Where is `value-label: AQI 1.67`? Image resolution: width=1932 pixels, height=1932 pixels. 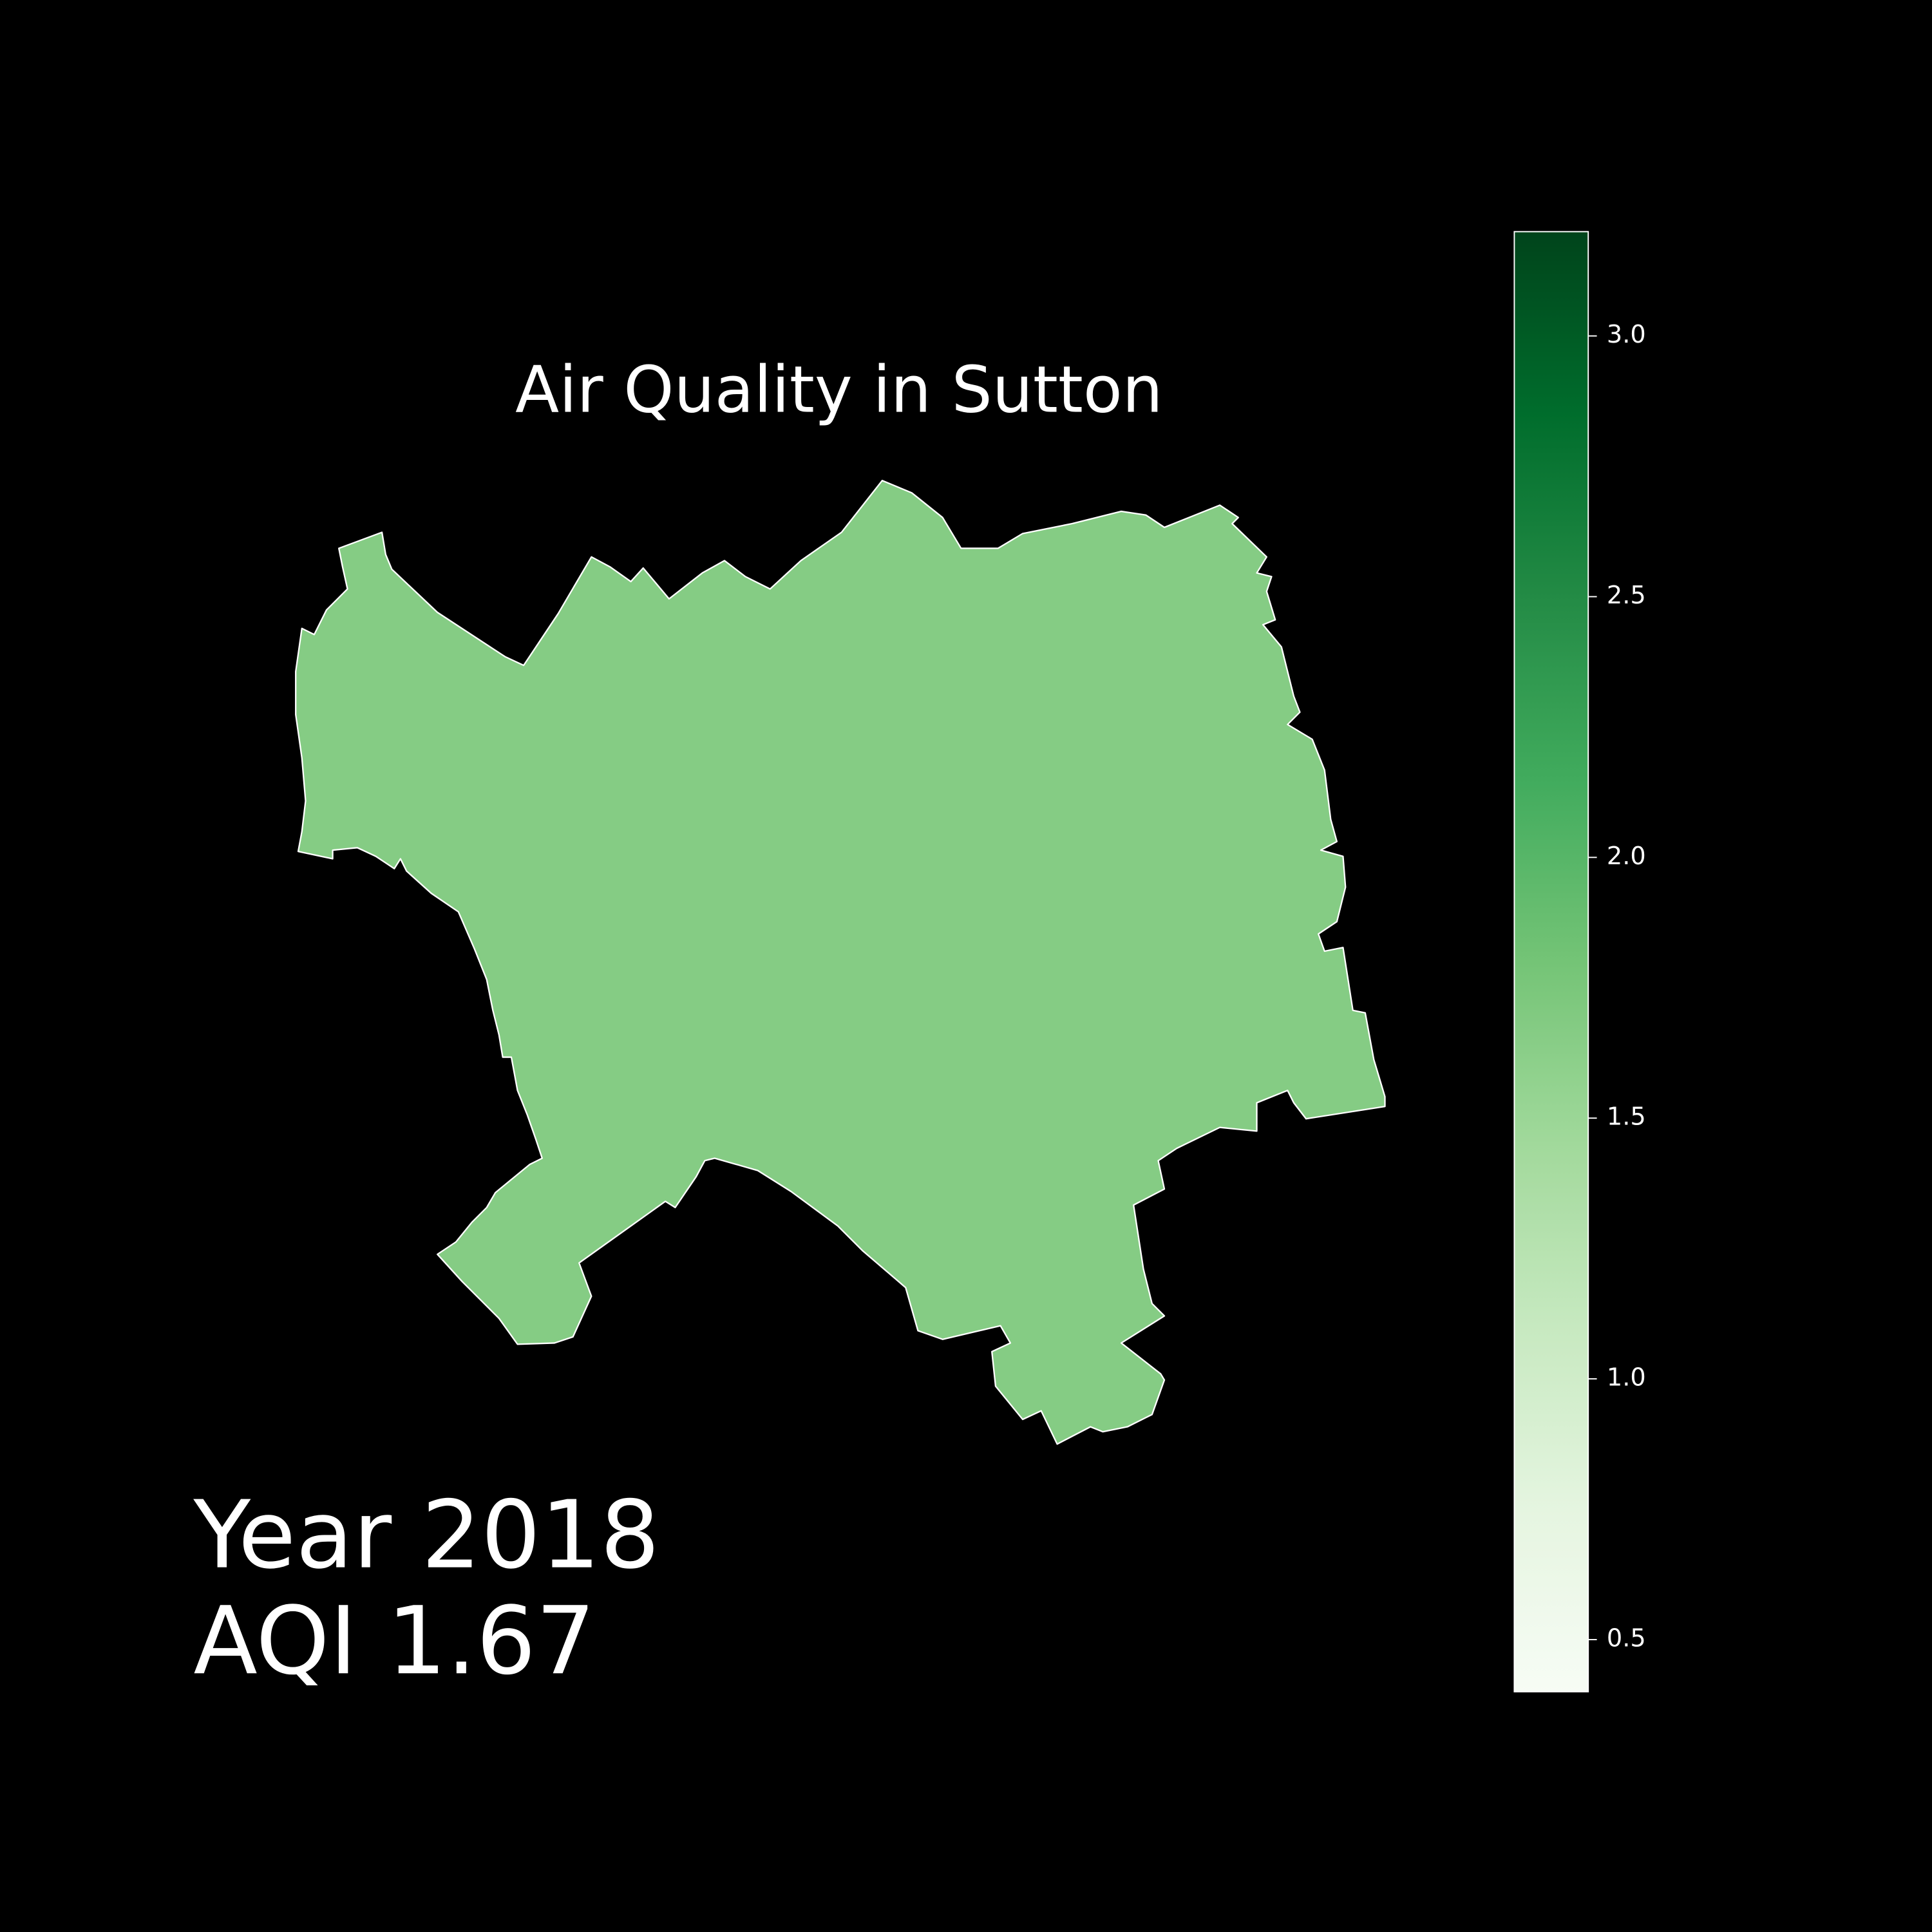
value-label: AQI 1.67 is located at coordinates (394, 1642).